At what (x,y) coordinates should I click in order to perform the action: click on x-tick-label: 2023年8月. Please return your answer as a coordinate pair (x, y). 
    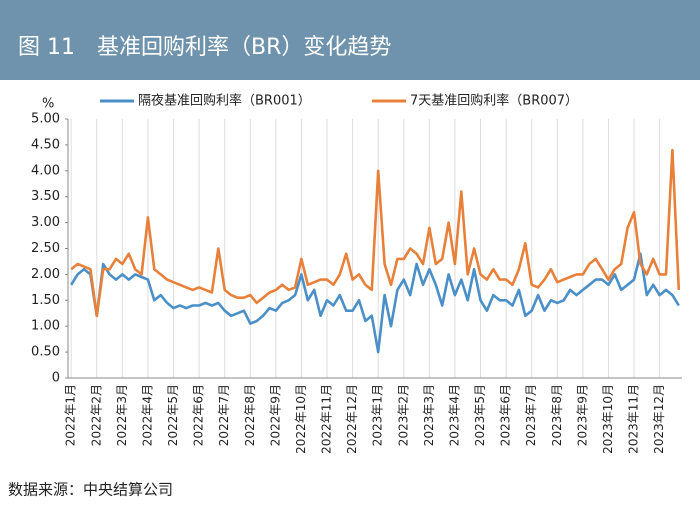
    Looking at the image, I should click on (557, 415).